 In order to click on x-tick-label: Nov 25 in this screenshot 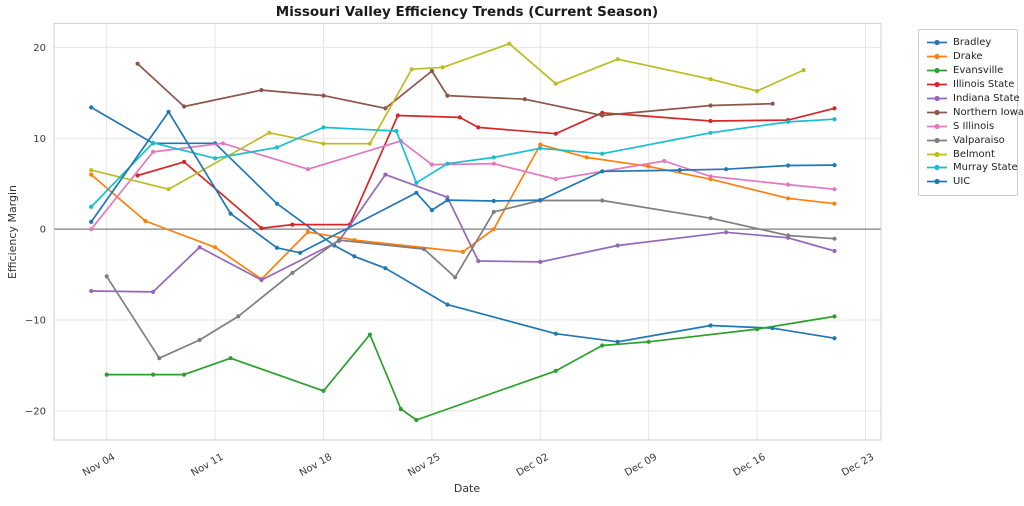, I will do `click(424, 465)`.